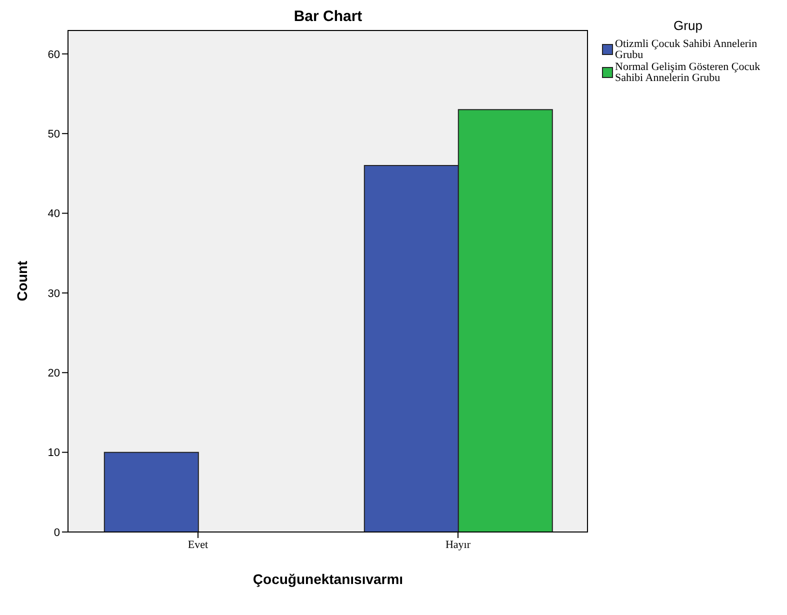 This screenshot has width=787, height=615. I want to click on y-tick-label: 30, so click(54, 294).